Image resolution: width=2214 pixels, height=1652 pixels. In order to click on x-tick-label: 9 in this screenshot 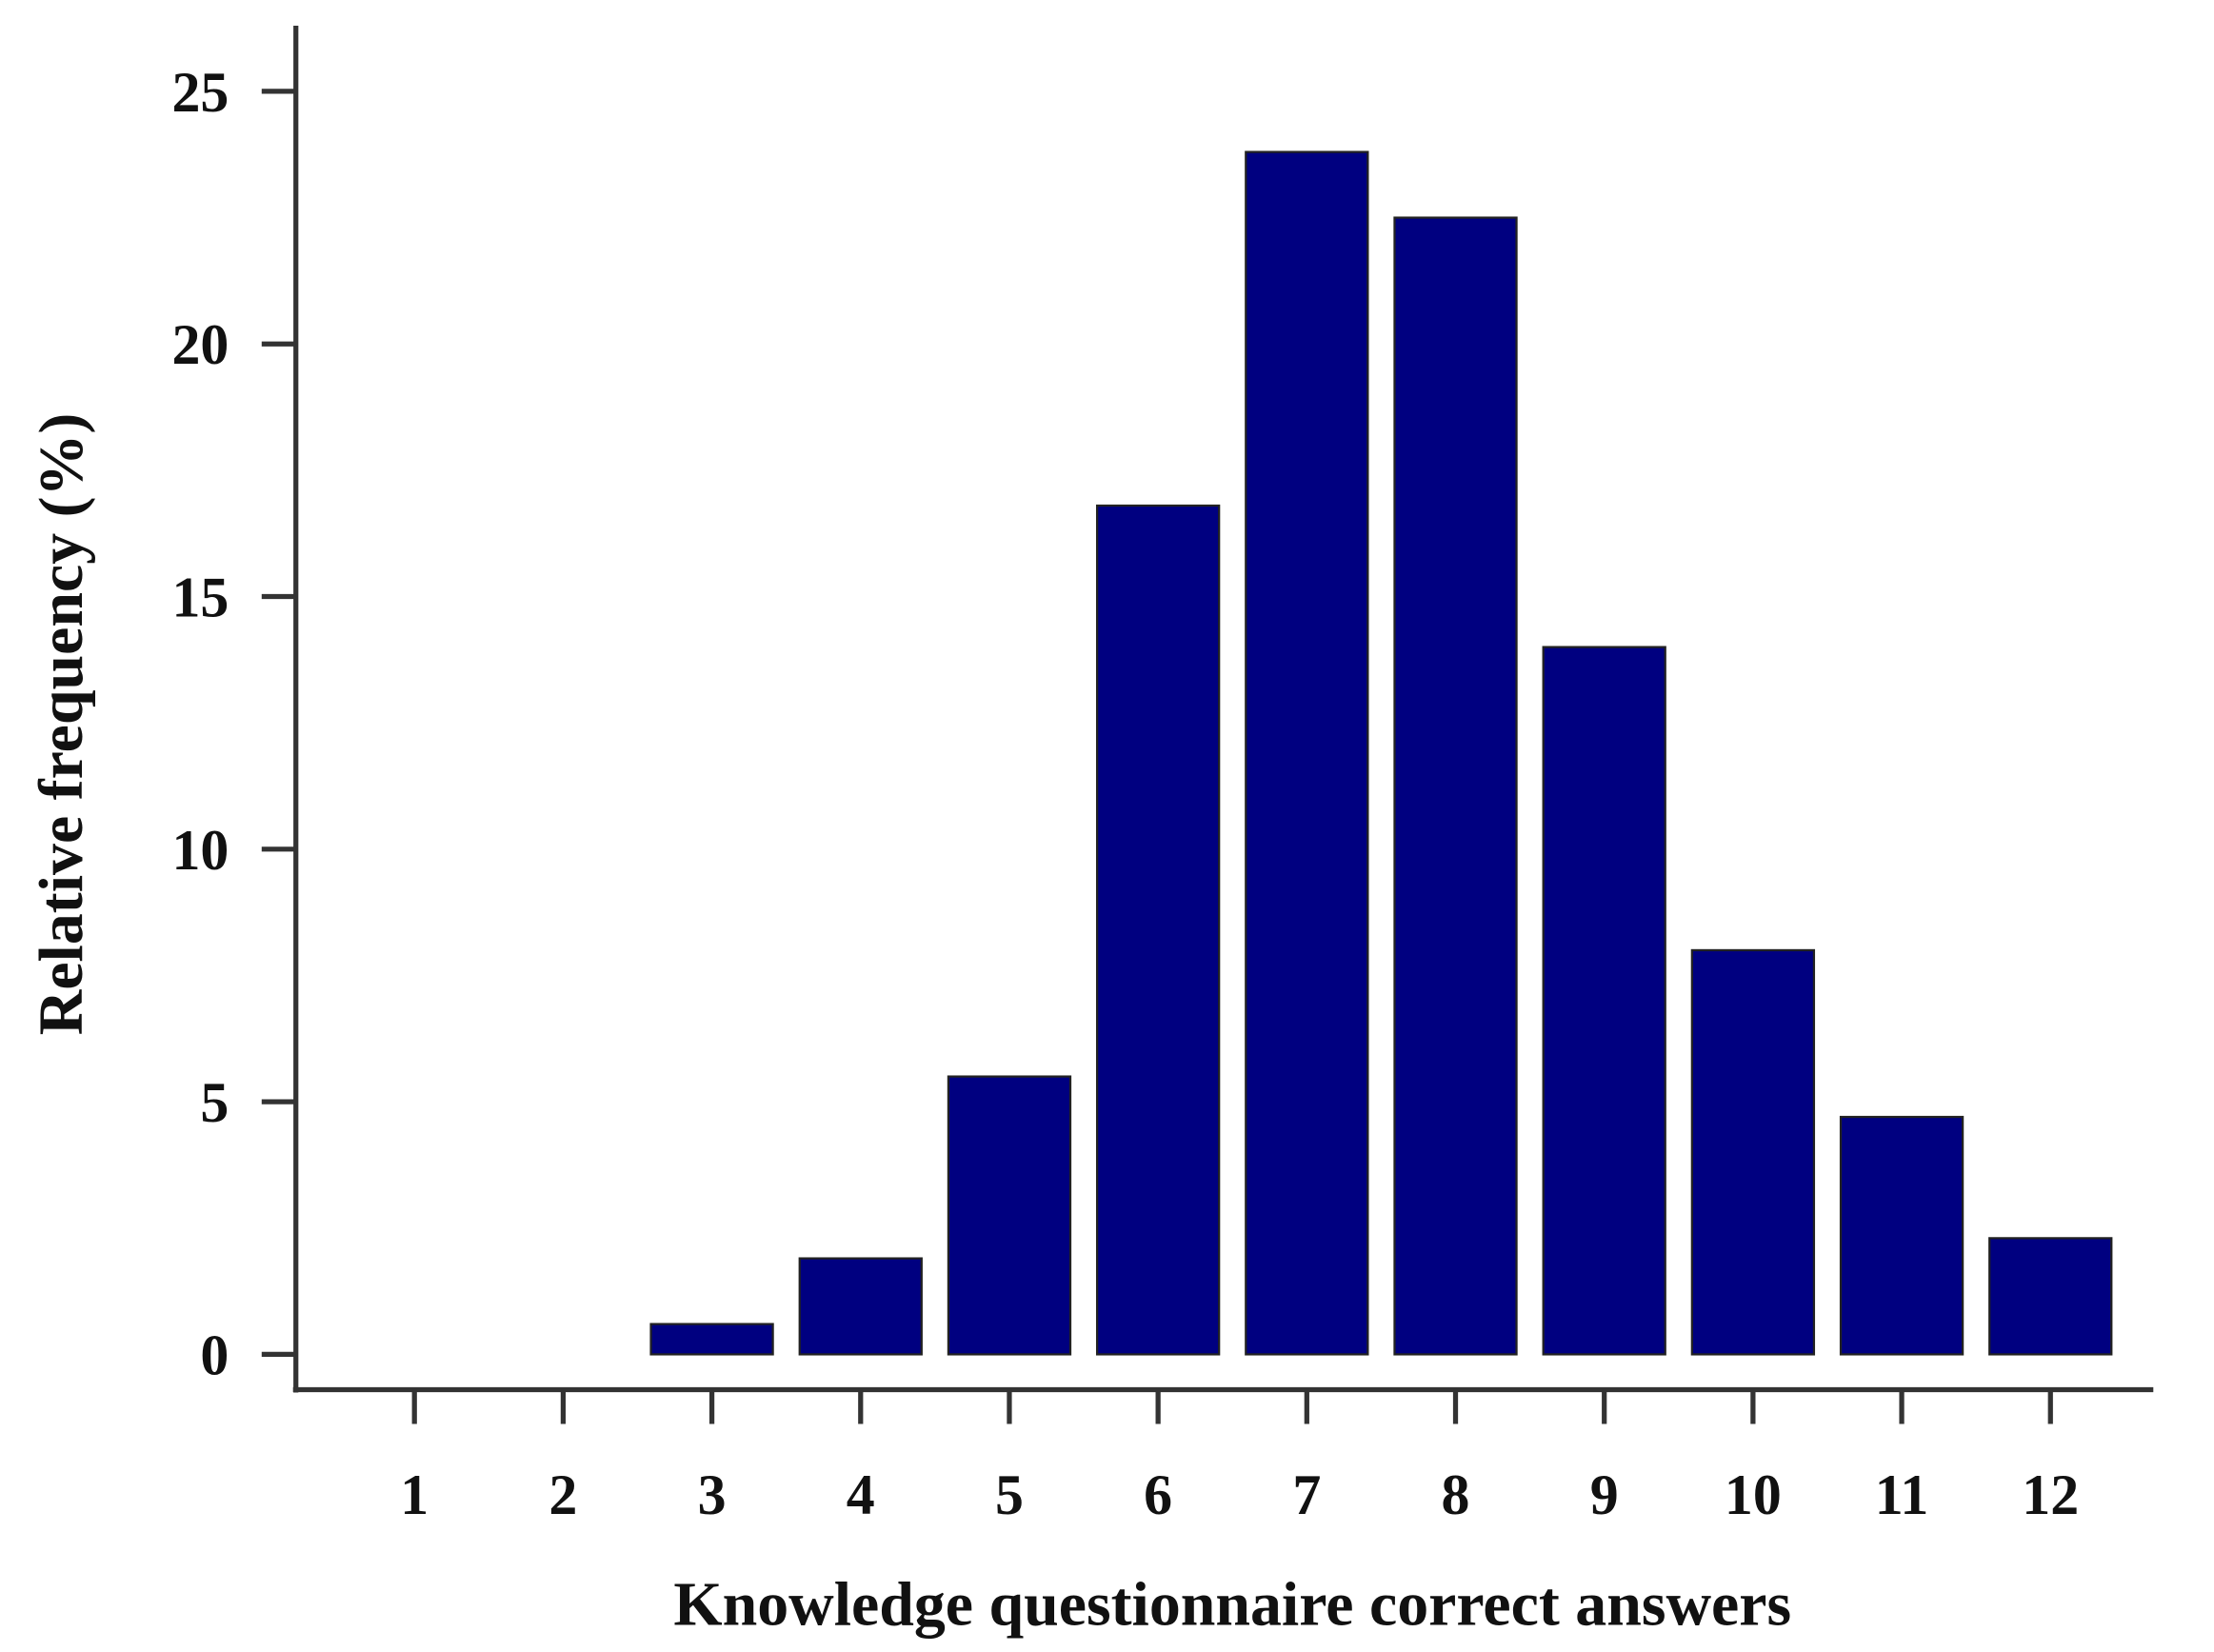, I will do `click(1604, 1495)`.